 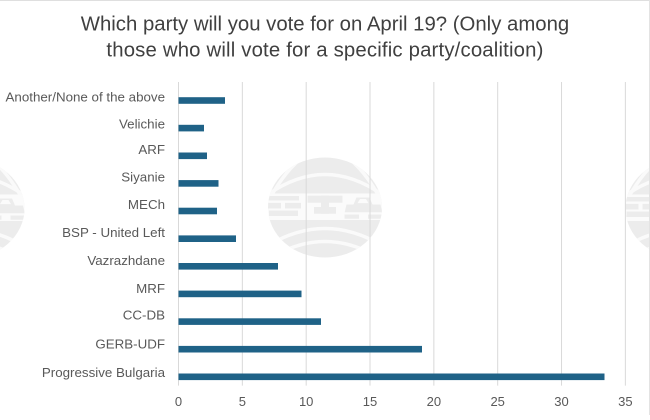 What do you see at coordinates (113, 232) in the screenshot?
I see `svg-text: BSP - United Left` at bounding box center [113, 232].